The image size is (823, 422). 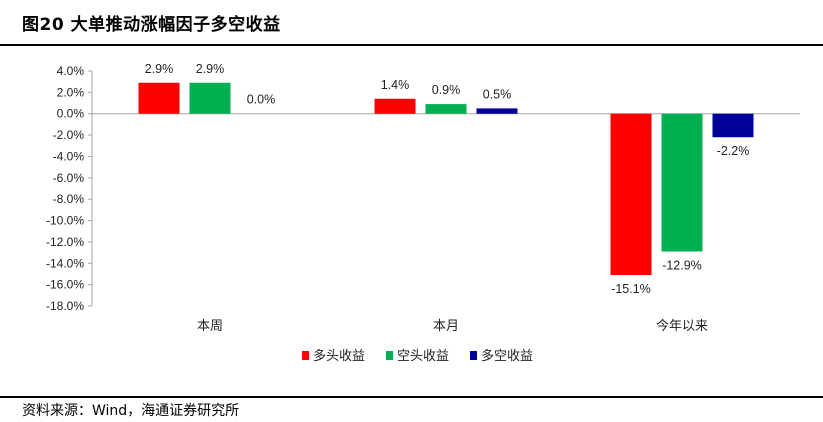 What do you see at coordinates (411, 397) in the screenshot?
I see `footer-rule` at bounding box center [411, 397].